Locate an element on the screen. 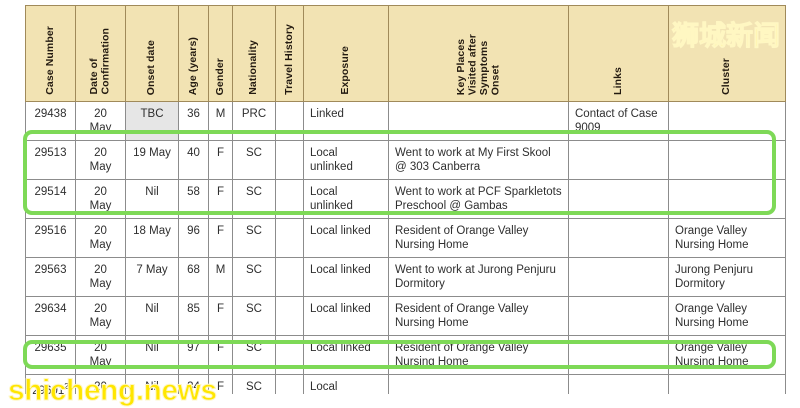 This screenshot has width=800, height=408. col-header-case-number: Case Number is located at coordinates (50, 53).